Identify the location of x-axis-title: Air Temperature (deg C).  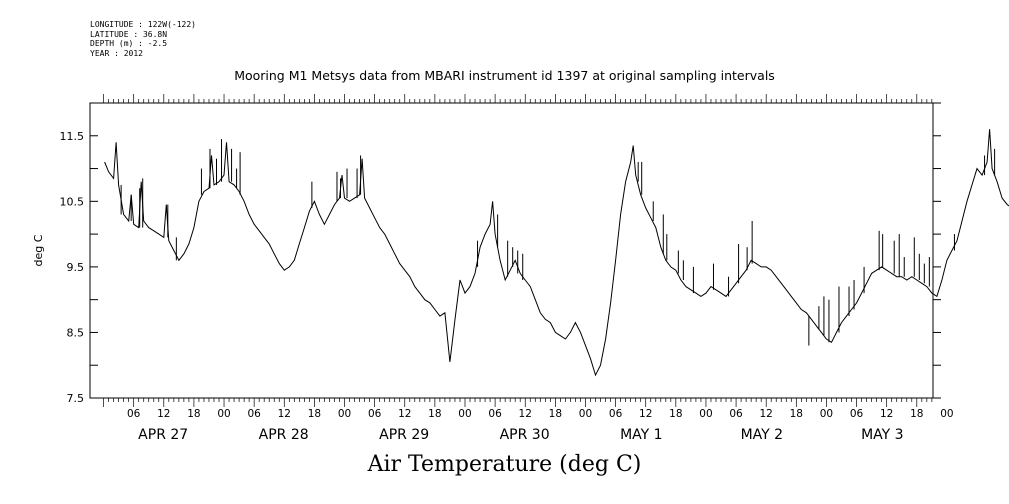
(504, 464).